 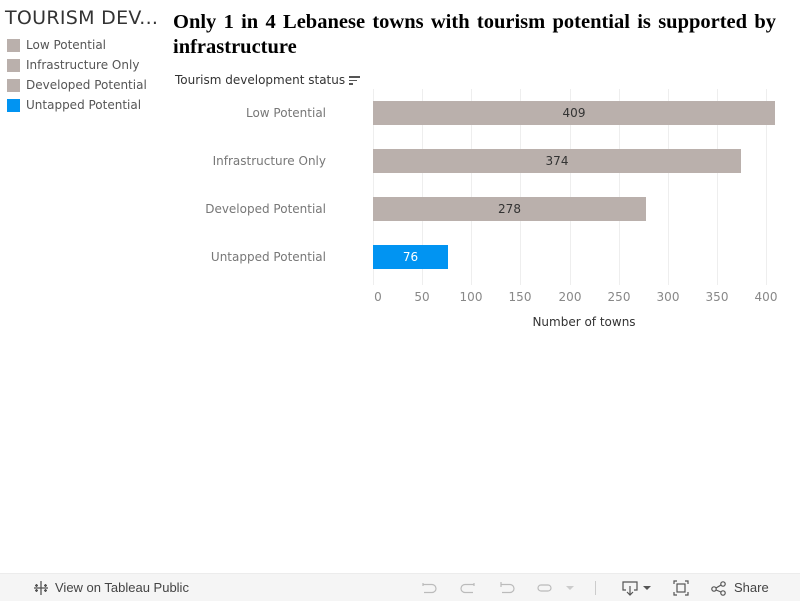 I want to click on refresh-dropdown, so click(x=570, y=588).